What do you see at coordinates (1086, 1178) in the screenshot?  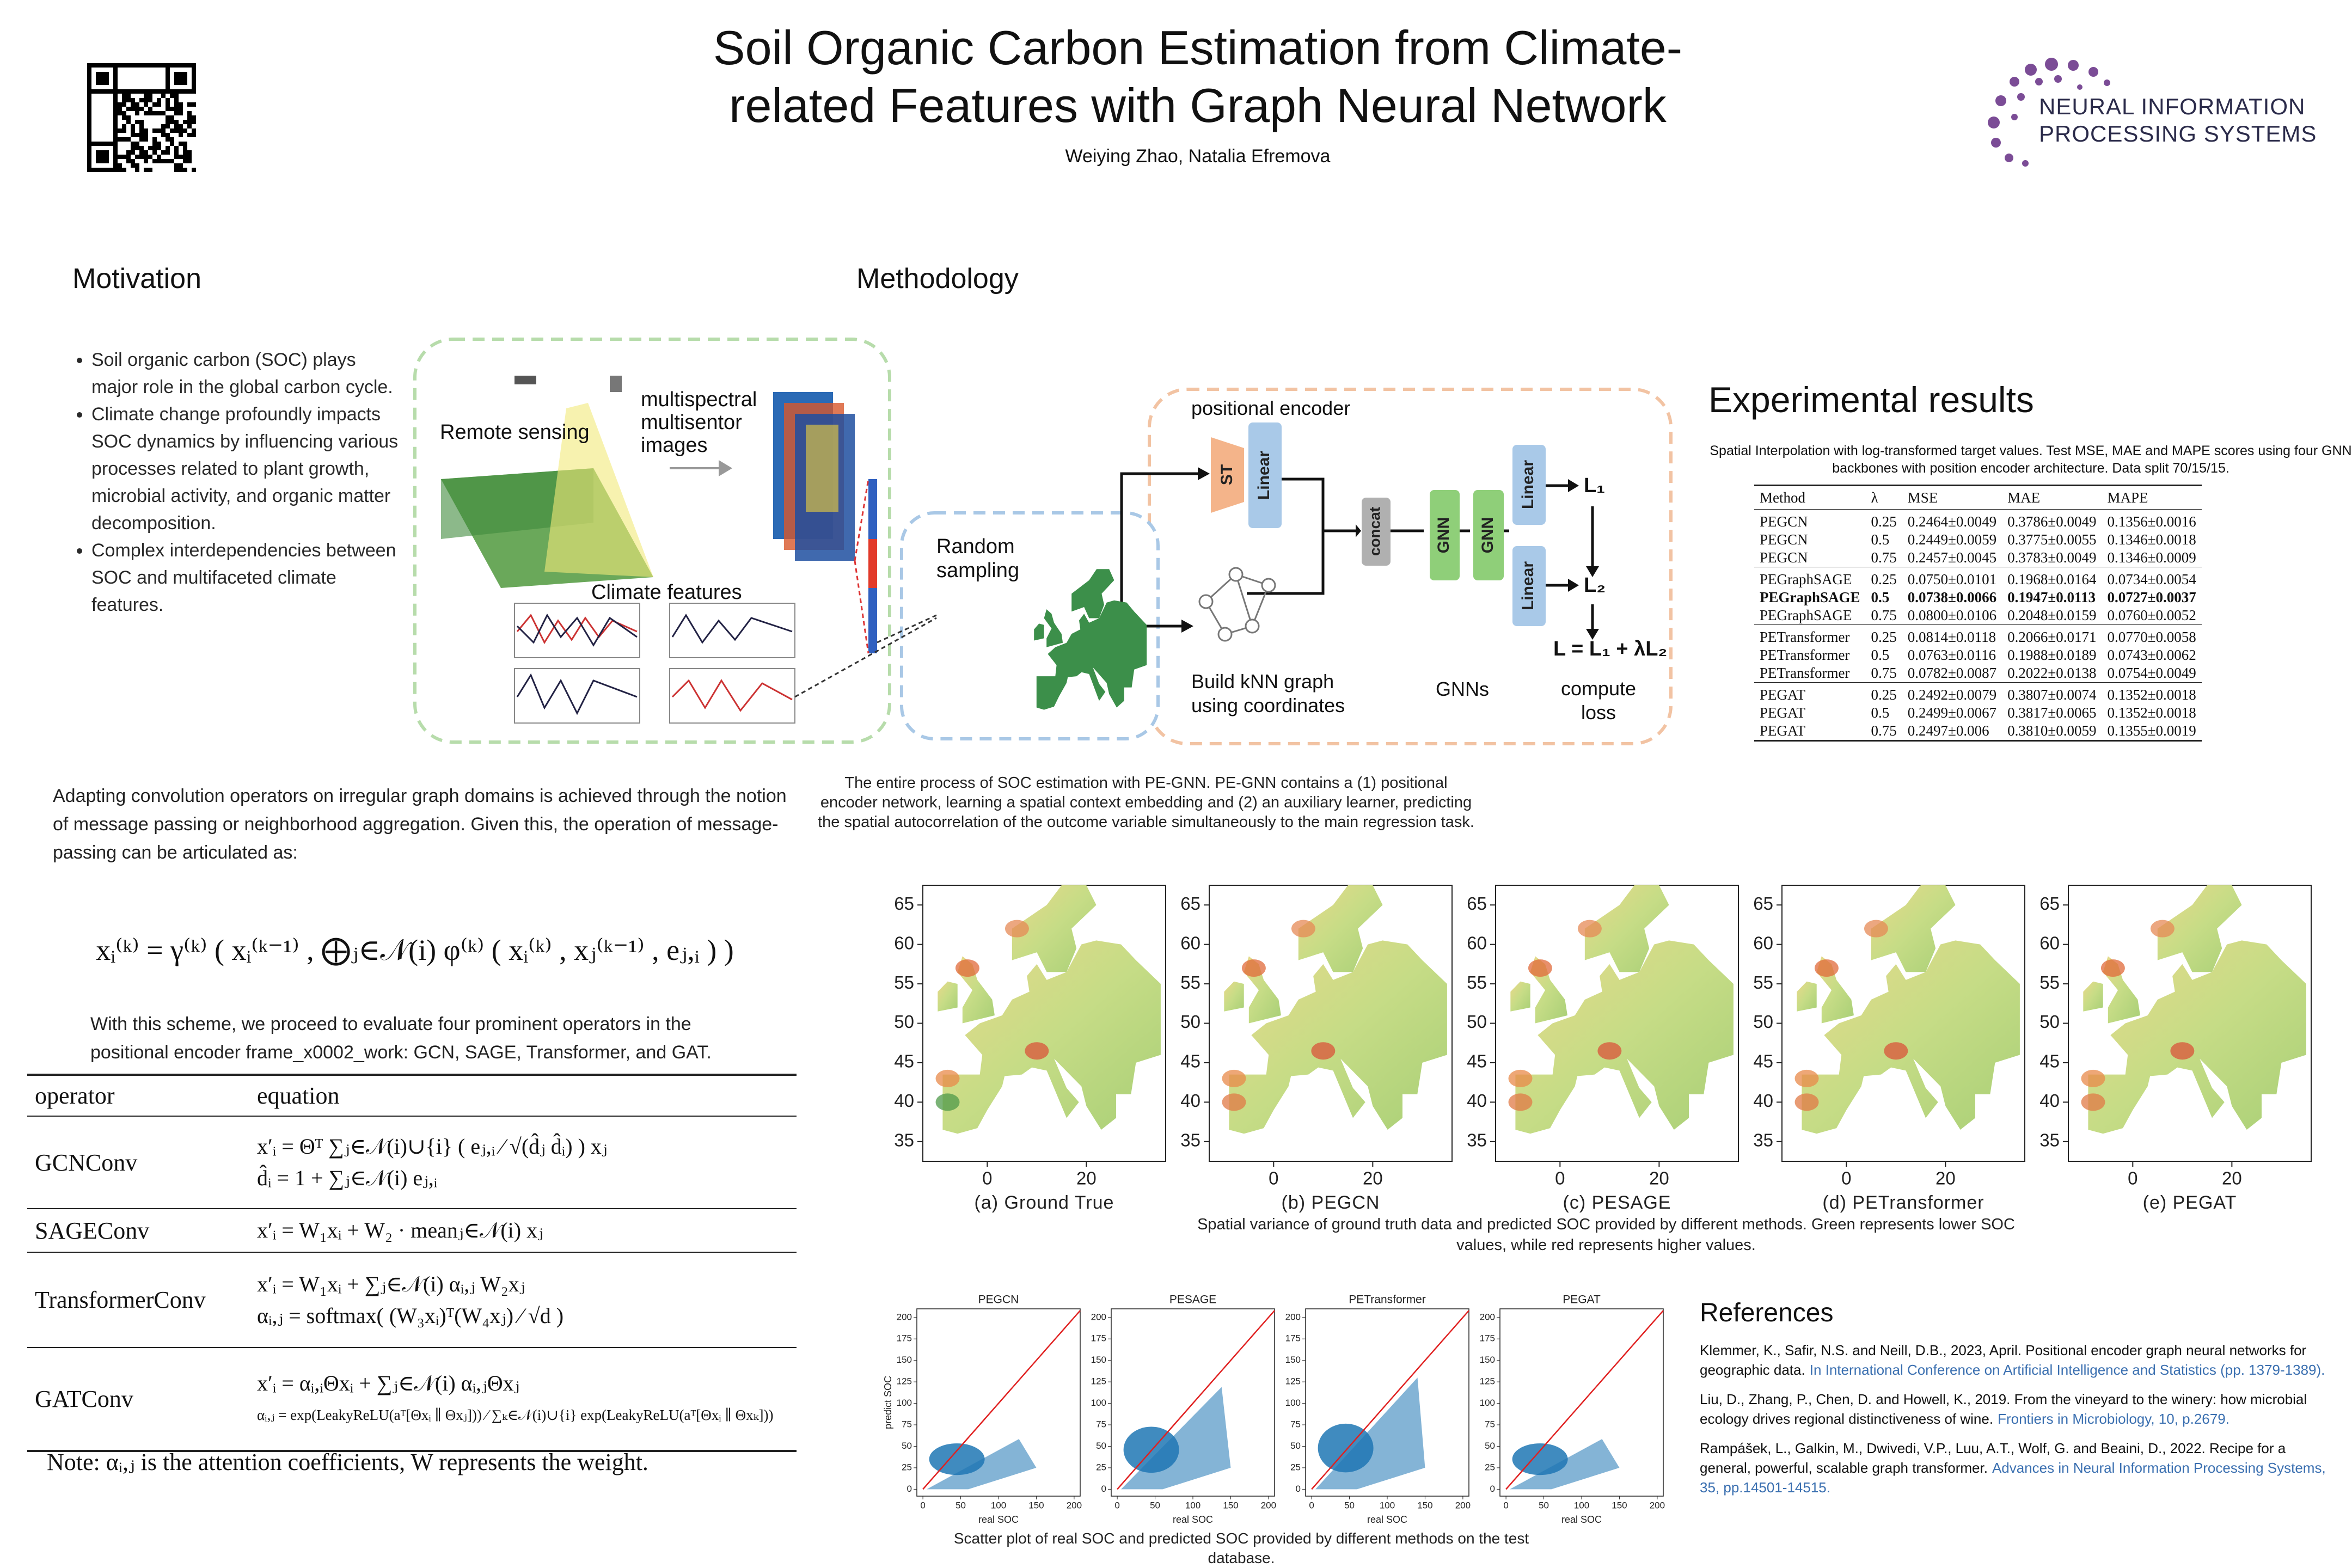 I see `x-tick-label: 20` at bounding box center [1086, 1178].